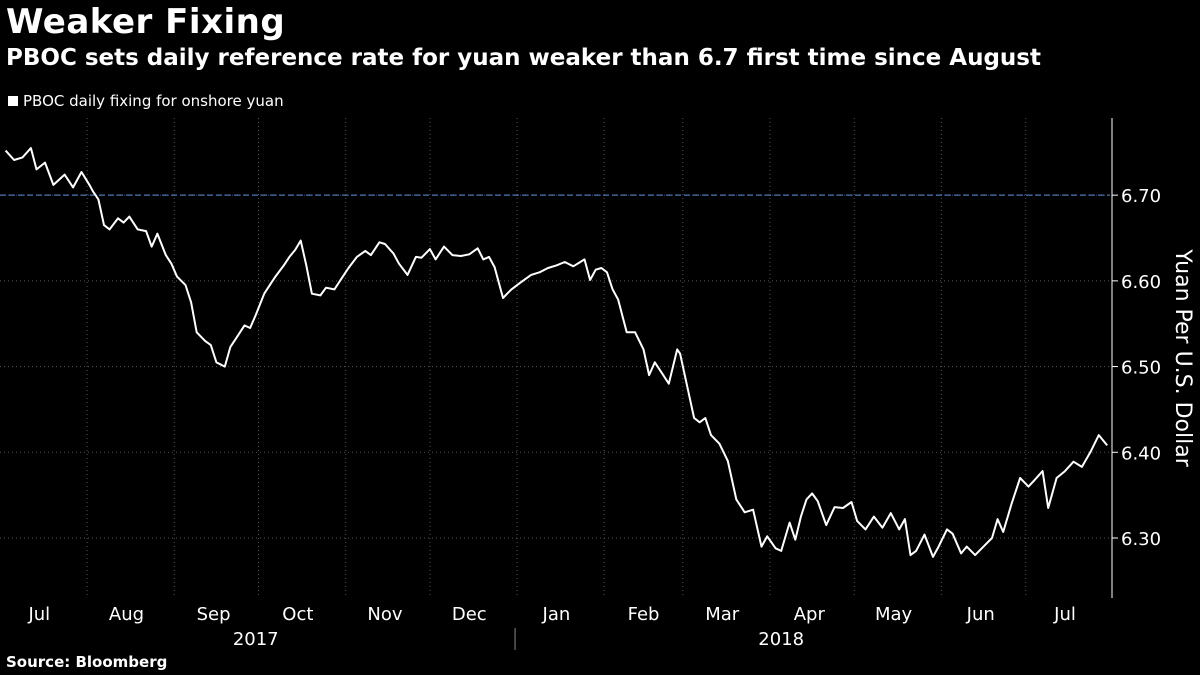 Image resolution: width=1200 pixels, height=675 pixels. I want to click on x-tick-label: Mar, so click(722, 614).